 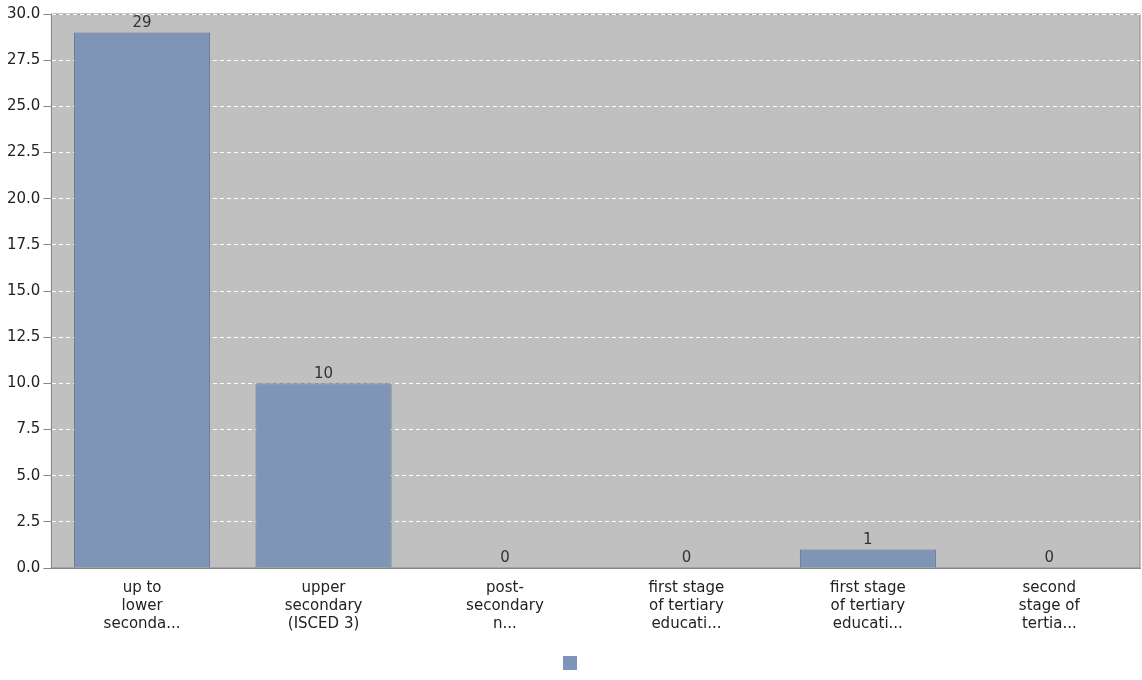 I want to click on y-tick-label: 2.5, so click(x=28, y=520).